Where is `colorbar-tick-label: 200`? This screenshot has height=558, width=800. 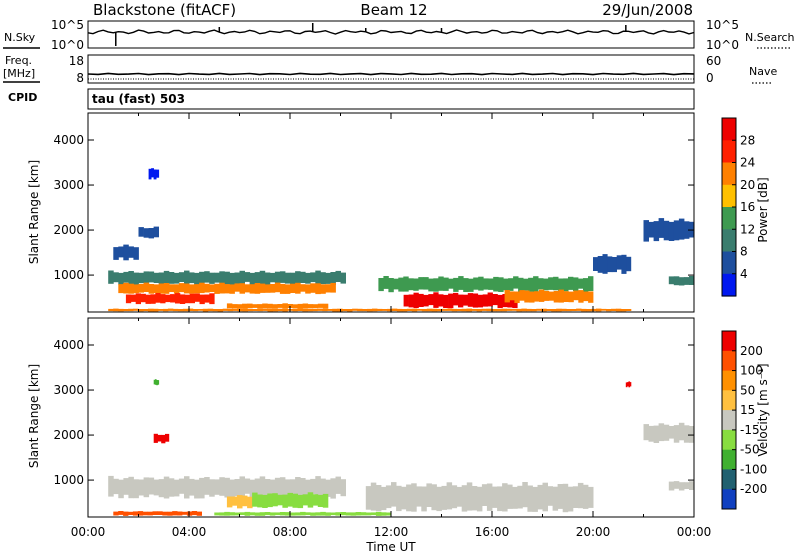
colorbar-tick-label: 200 is located at coordinates (751, 351).